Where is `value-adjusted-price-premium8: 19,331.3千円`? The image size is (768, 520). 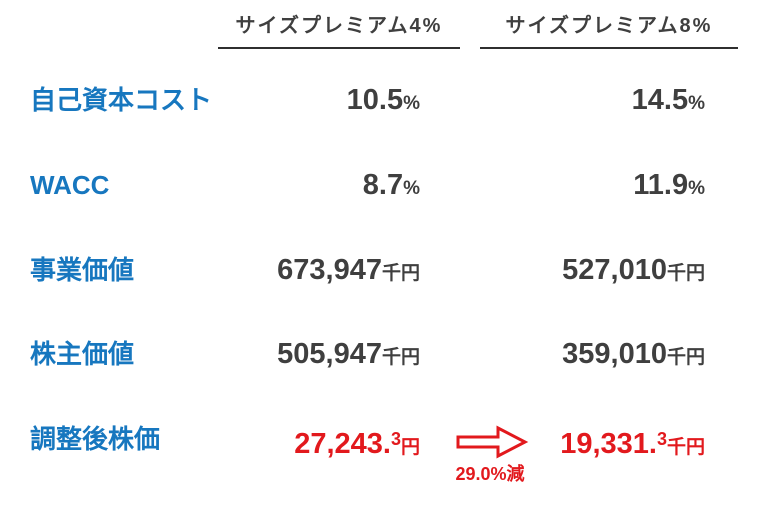
value-adjusted-price-premium8: 19,331.3千円 is located at coordinates (567, 443).